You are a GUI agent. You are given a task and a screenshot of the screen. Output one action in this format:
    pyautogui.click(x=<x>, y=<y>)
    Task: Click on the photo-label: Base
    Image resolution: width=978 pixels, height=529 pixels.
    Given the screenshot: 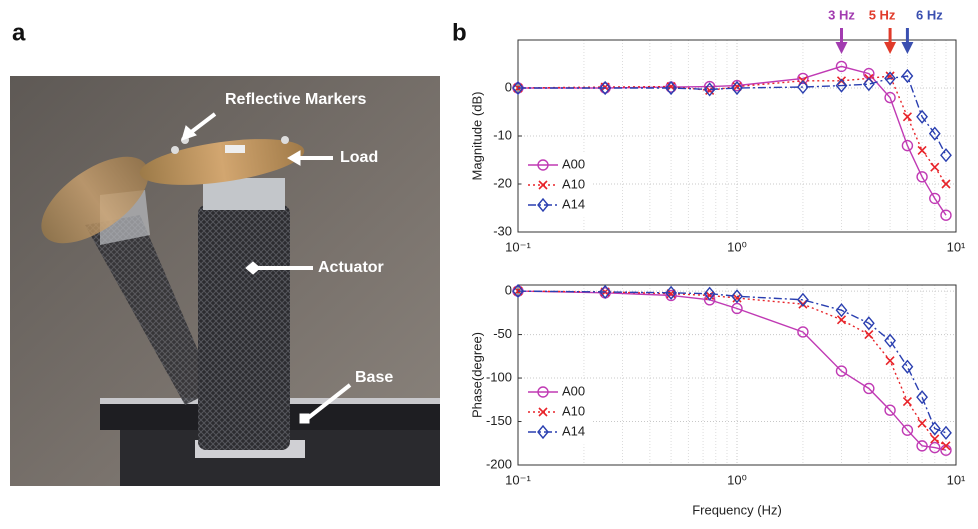 What is the action you would take?
    pyautogui.click(x=374, y=377)
    